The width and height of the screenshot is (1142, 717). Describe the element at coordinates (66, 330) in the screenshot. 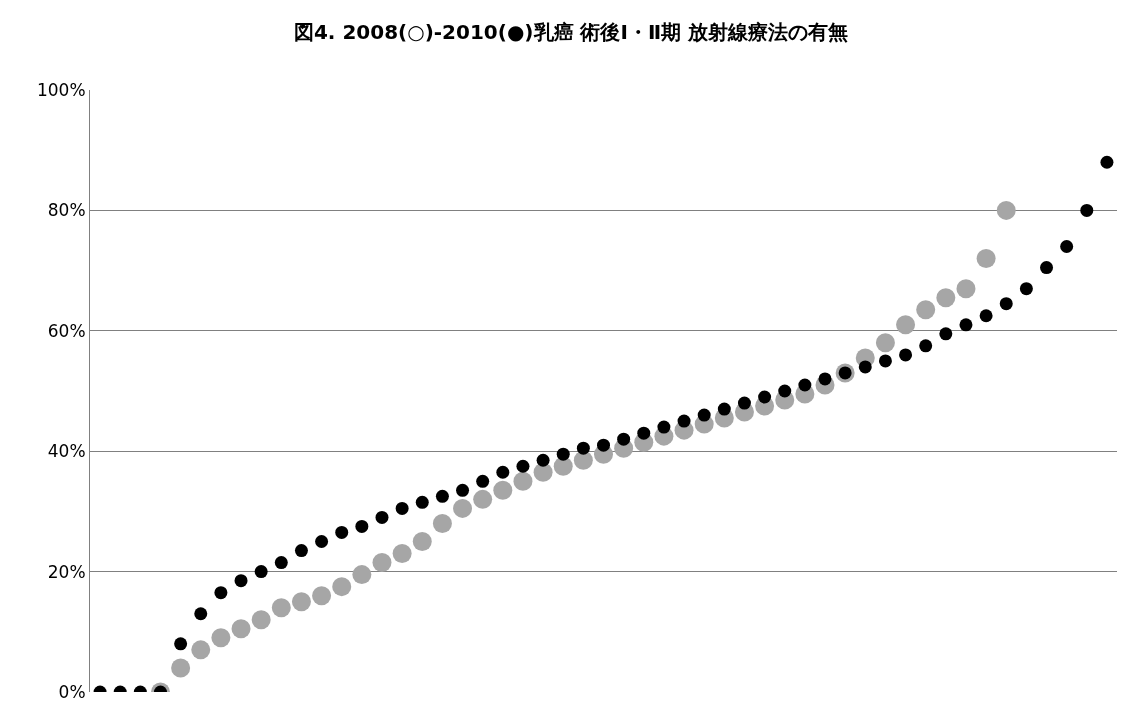

I see `y-tick-label: 60%` at that location.